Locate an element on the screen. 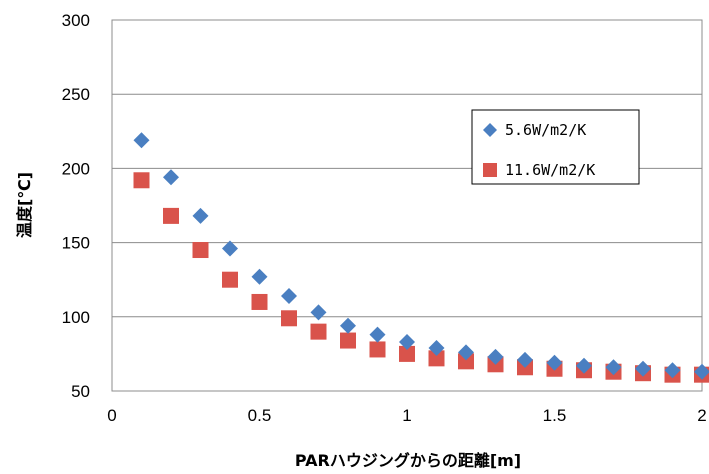 The image size is (709, 474). legend-marker-square is located at coordinates (490, 170).